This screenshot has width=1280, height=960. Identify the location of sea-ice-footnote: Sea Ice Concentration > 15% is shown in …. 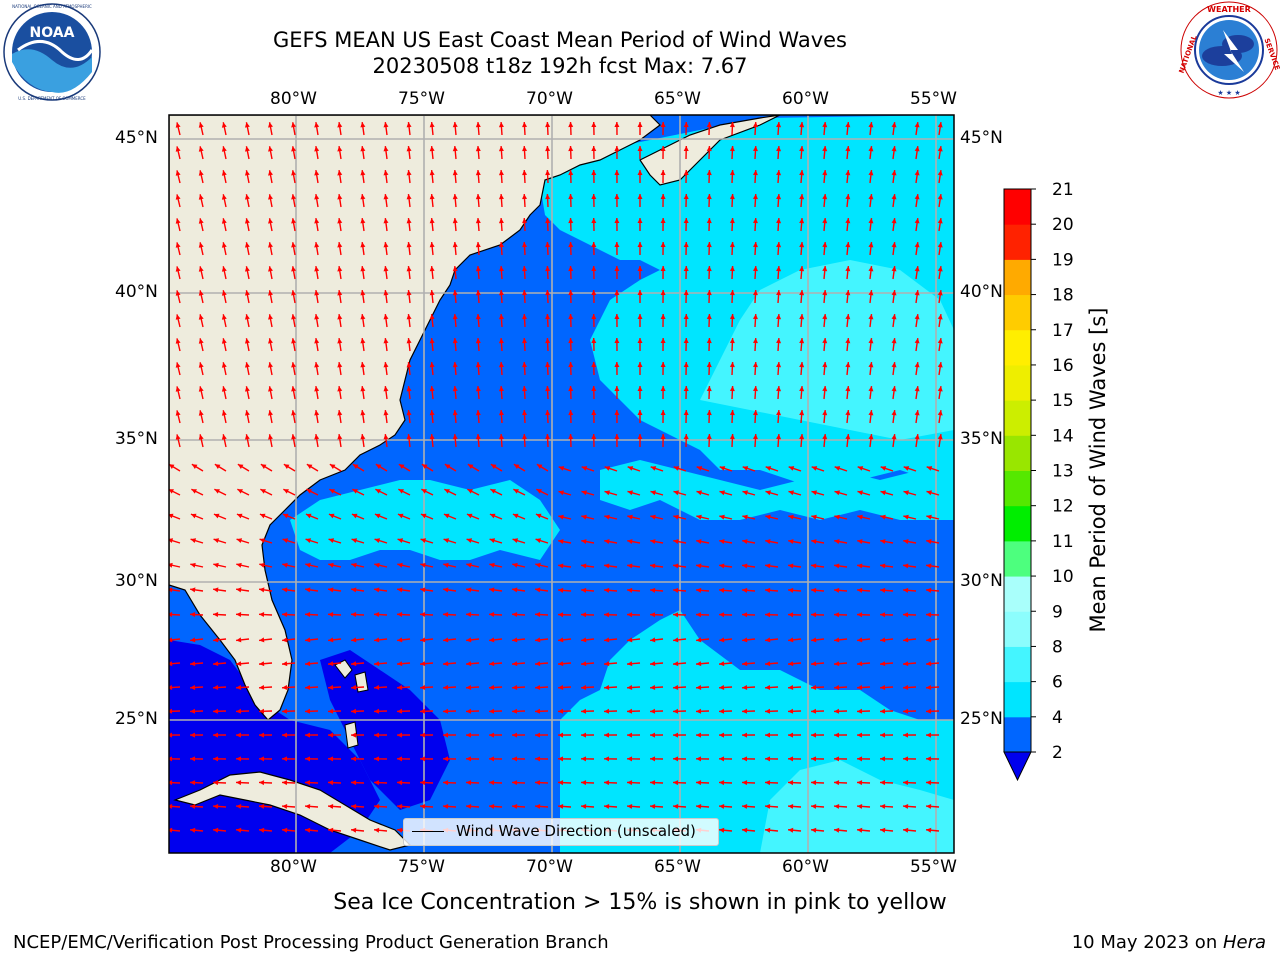
(640, 902).